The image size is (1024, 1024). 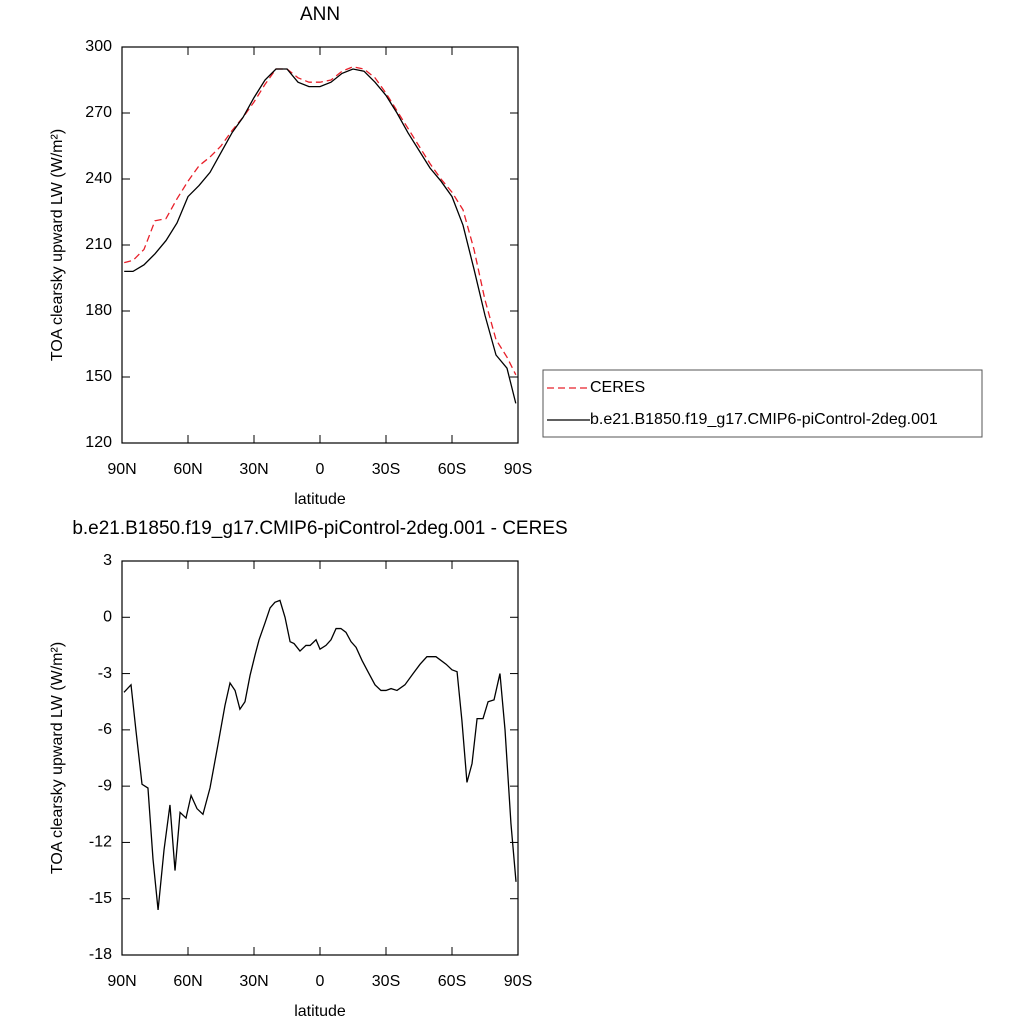 I want to click on y-tick-label: -15, so click(x=100, y=898).